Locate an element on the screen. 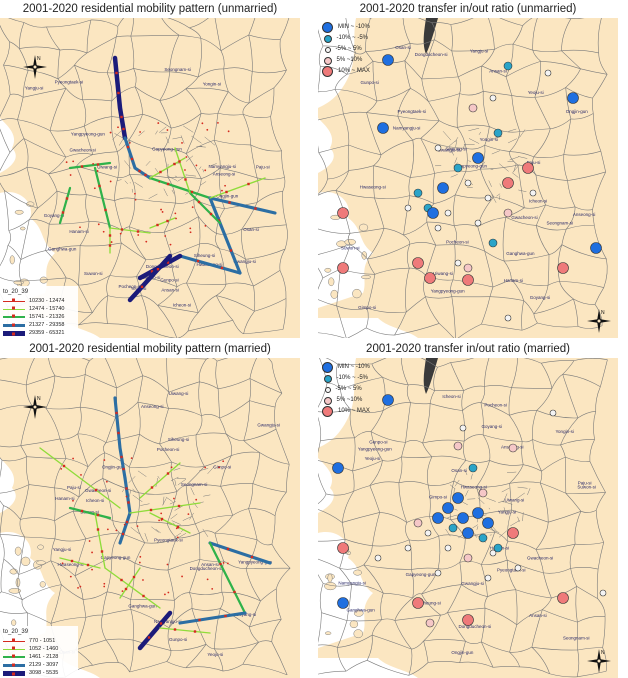  compass-svg: N is located at coordinates (35, 67).